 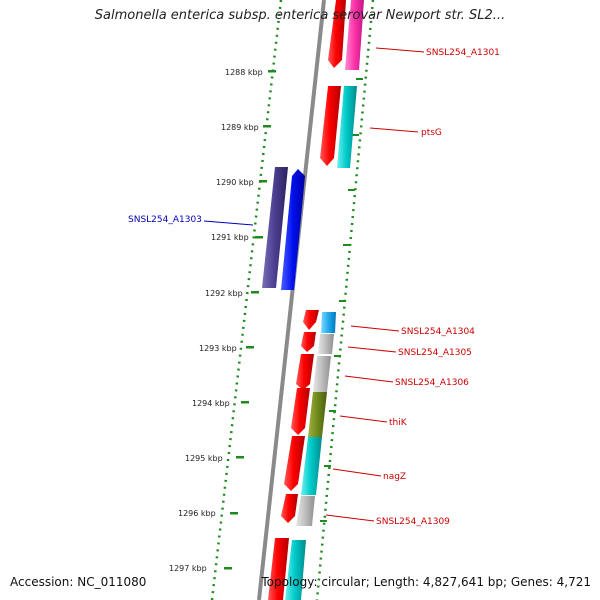 I want to click on tick-label: 1289 kbp, so click(x=240, y=127).